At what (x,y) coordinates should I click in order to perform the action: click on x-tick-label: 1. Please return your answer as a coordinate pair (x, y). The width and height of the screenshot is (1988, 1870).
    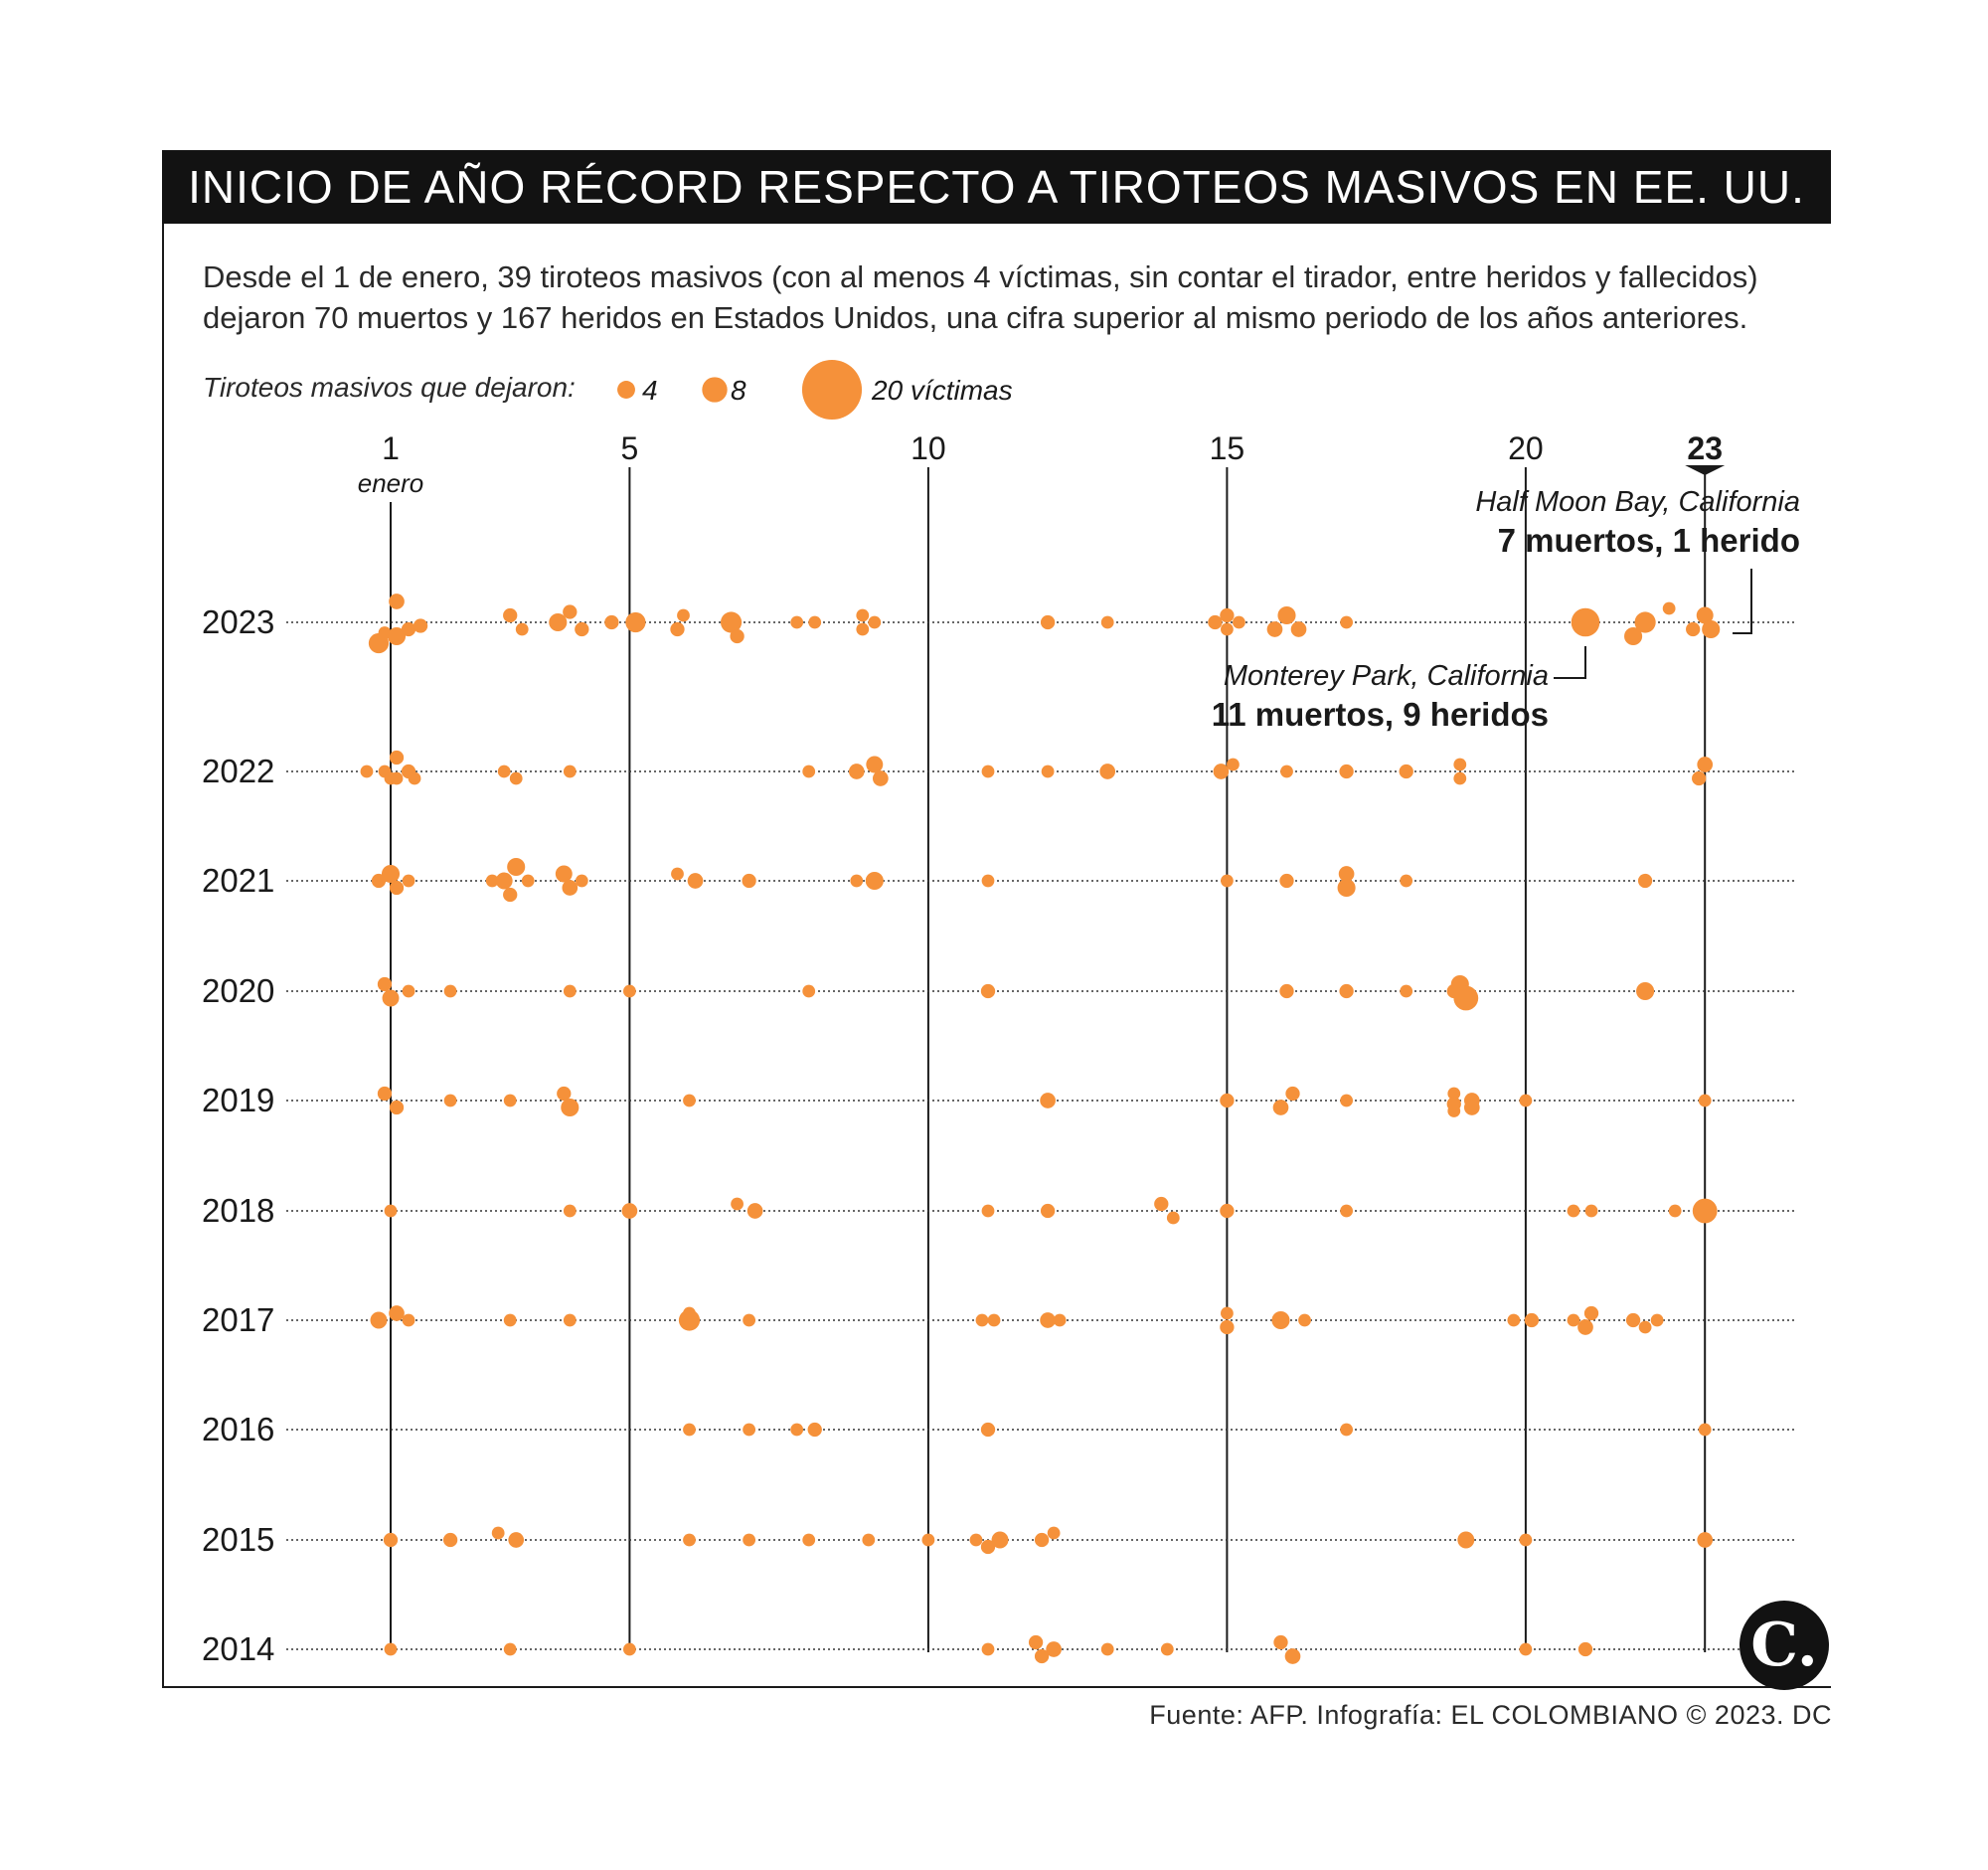
    Looking at the image, I should click on (391, 448).